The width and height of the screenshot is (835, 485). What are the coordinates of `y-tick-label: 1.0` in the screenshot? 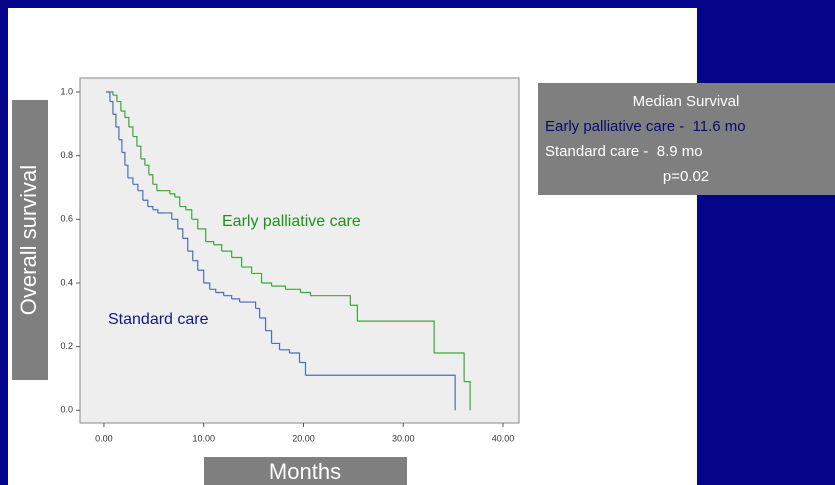 It's located at (66, 91).